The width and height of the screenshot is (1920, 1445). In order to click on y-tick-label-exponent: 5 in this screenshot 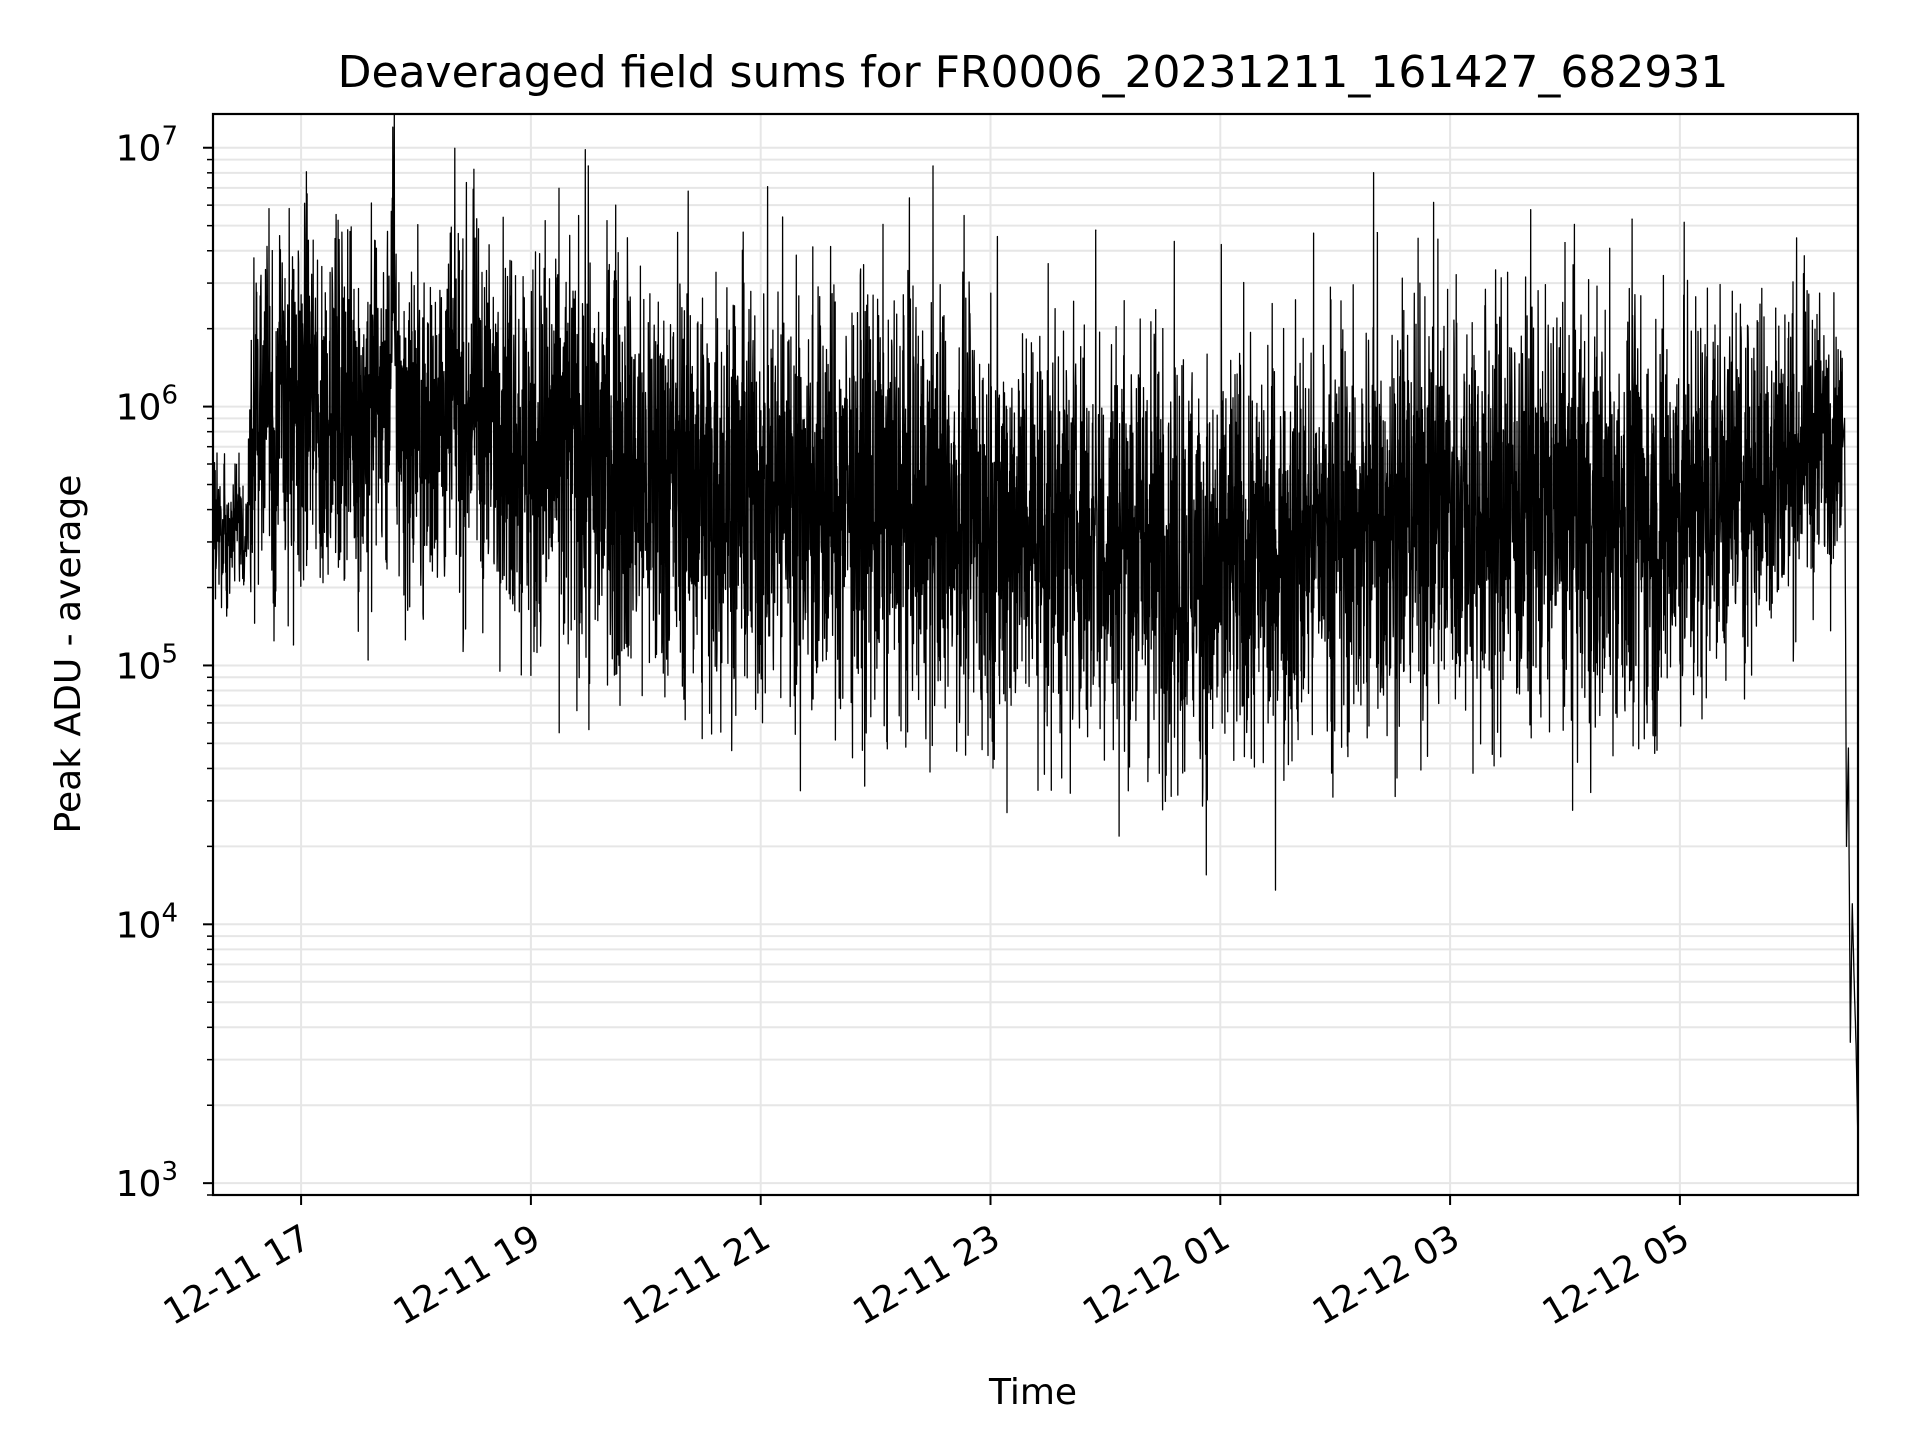, I will do `click(169, 654)`.